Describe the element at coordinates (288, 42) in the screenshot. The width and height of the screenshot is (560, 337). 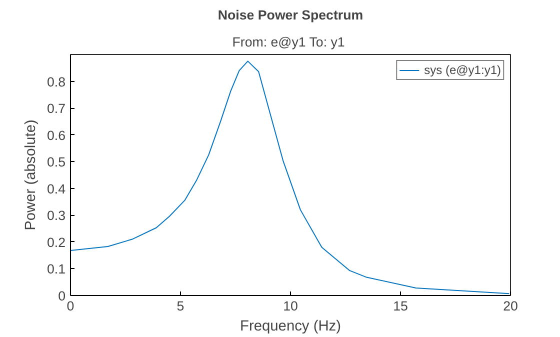
I see `chart-subtitle: From: e@y1 To: y1` at that location.